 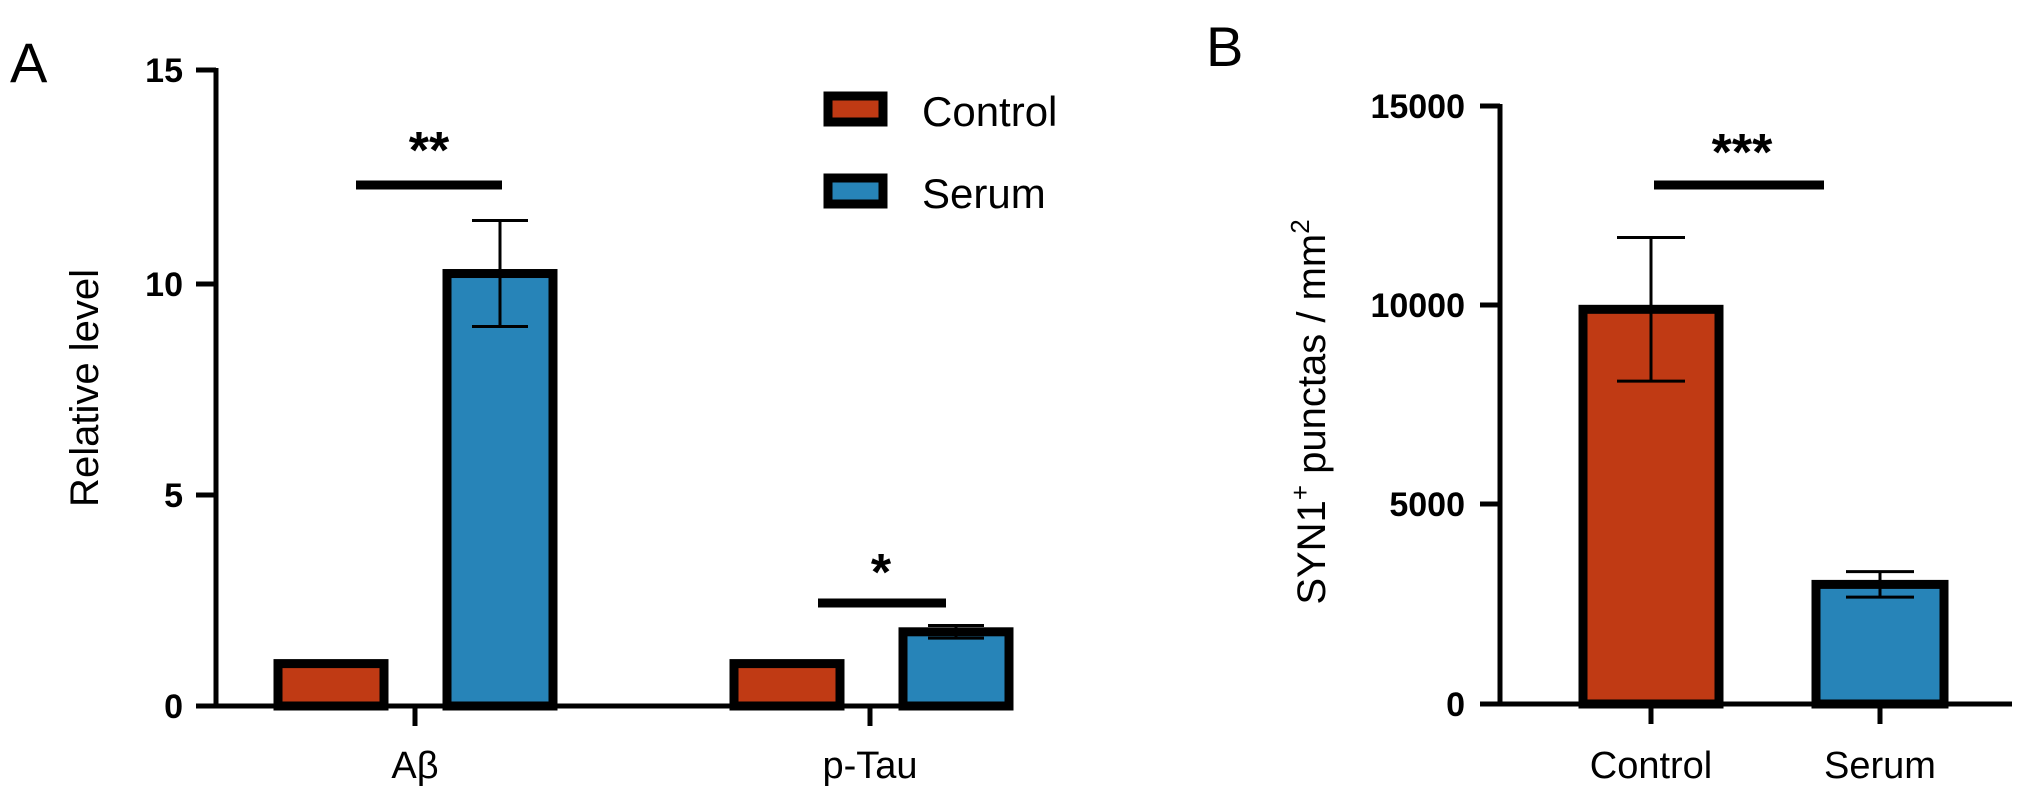 I want to click on panel-a-y-tick-label-0: 0, so click(x=173, y=707).